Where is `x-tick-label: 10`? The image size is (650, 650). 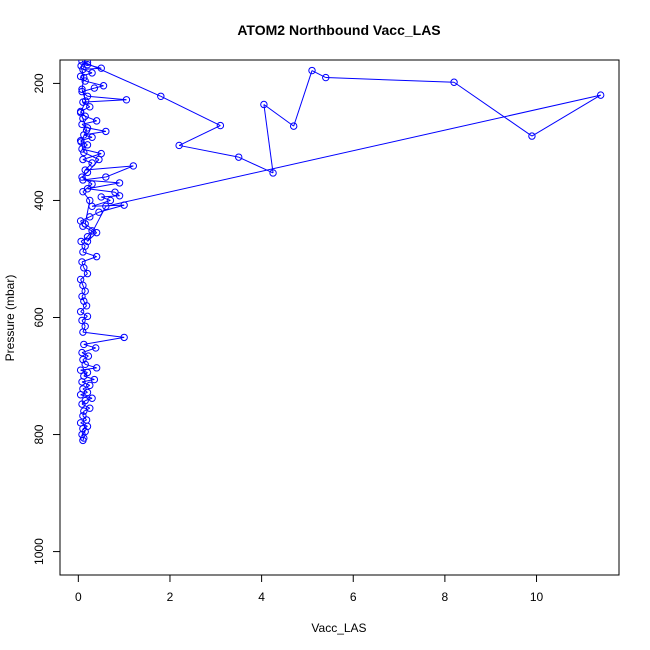 x-tick-label: 10 is located at coordinates (537, 597).